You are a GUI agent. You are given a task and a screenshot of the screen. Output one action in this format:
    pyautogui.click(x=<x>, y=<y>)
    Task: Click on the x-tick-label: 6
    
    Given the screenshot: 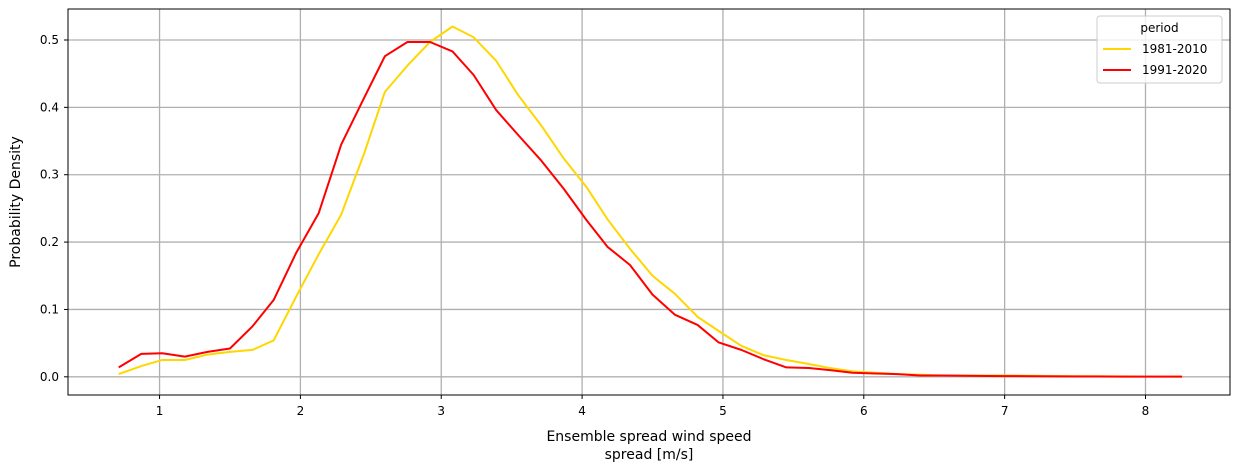 What is the action you would take?
    pyautogui.click(x=864, y=411)
    